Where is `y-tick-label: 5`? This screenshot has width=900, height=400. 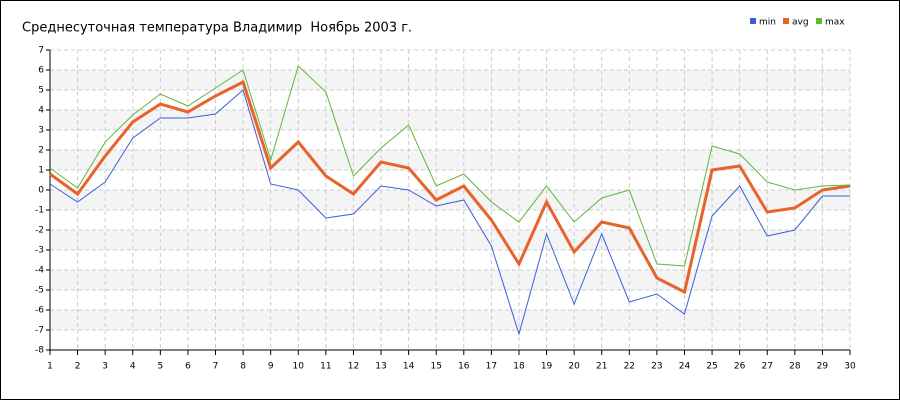
y-tick-label: 5 is located at coordinates (41, 91).